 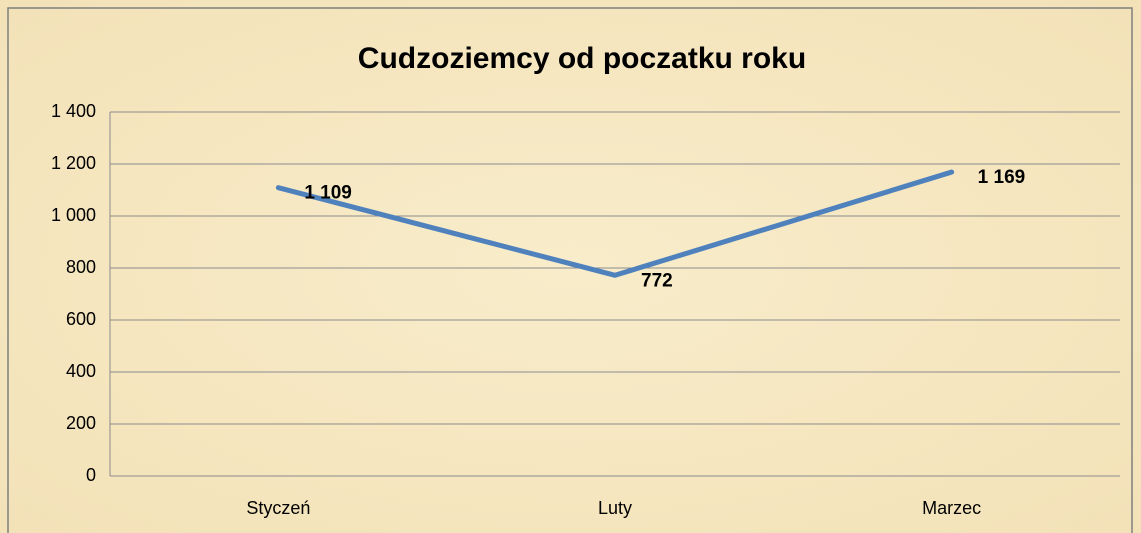 What do you see at coordinates (657, 280) in the screenshot?
I see `data-label: 772` at bounding box center [657, 280].